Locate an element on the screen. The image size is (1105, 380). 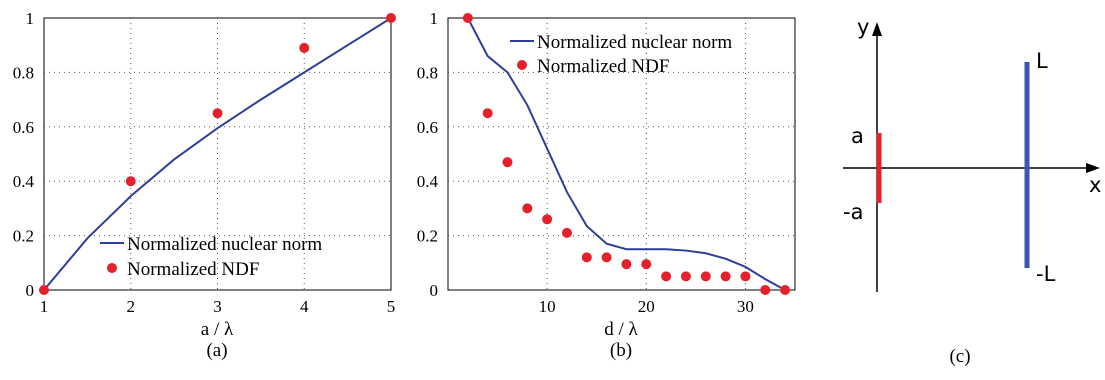
chart-a-legend: Normalized nuclear norm Normalized NDF is located at coordinates (211, 257).